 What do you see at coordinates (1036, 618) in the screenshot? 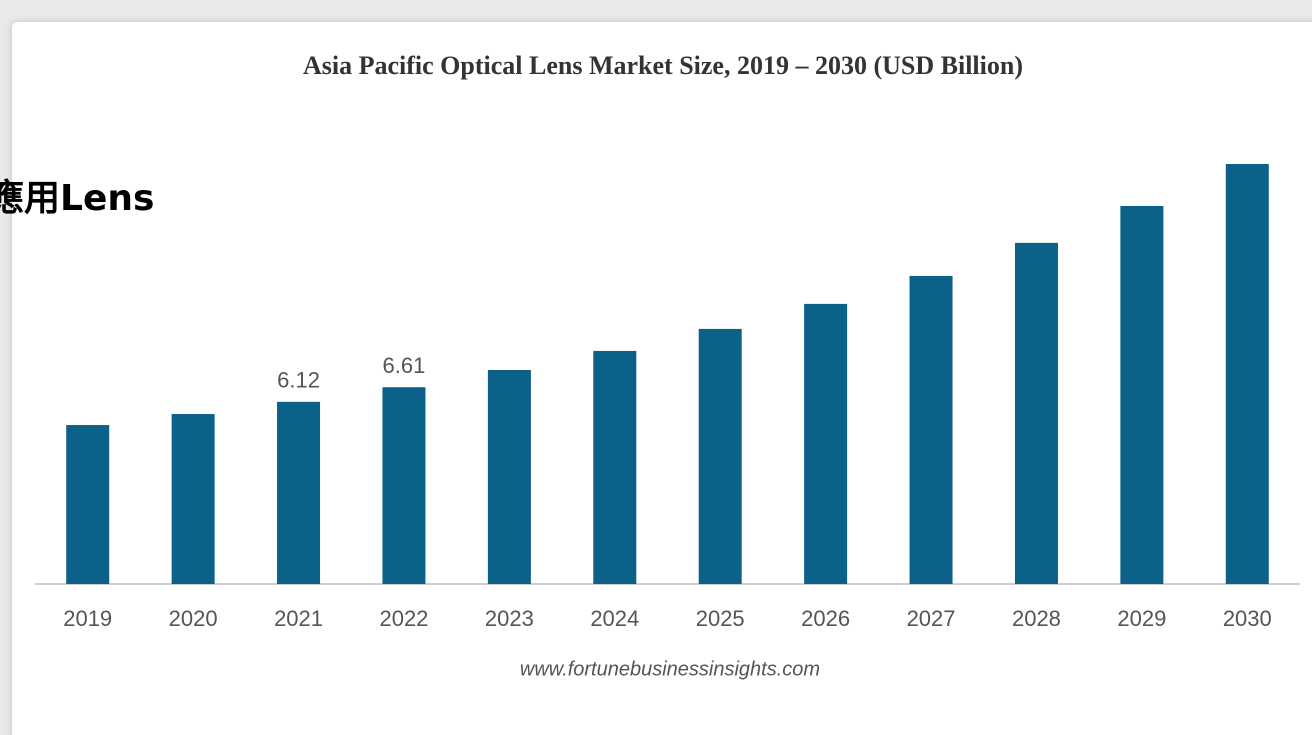
I see `x-tick-label: 2028` at bounding box center [1036, 618].